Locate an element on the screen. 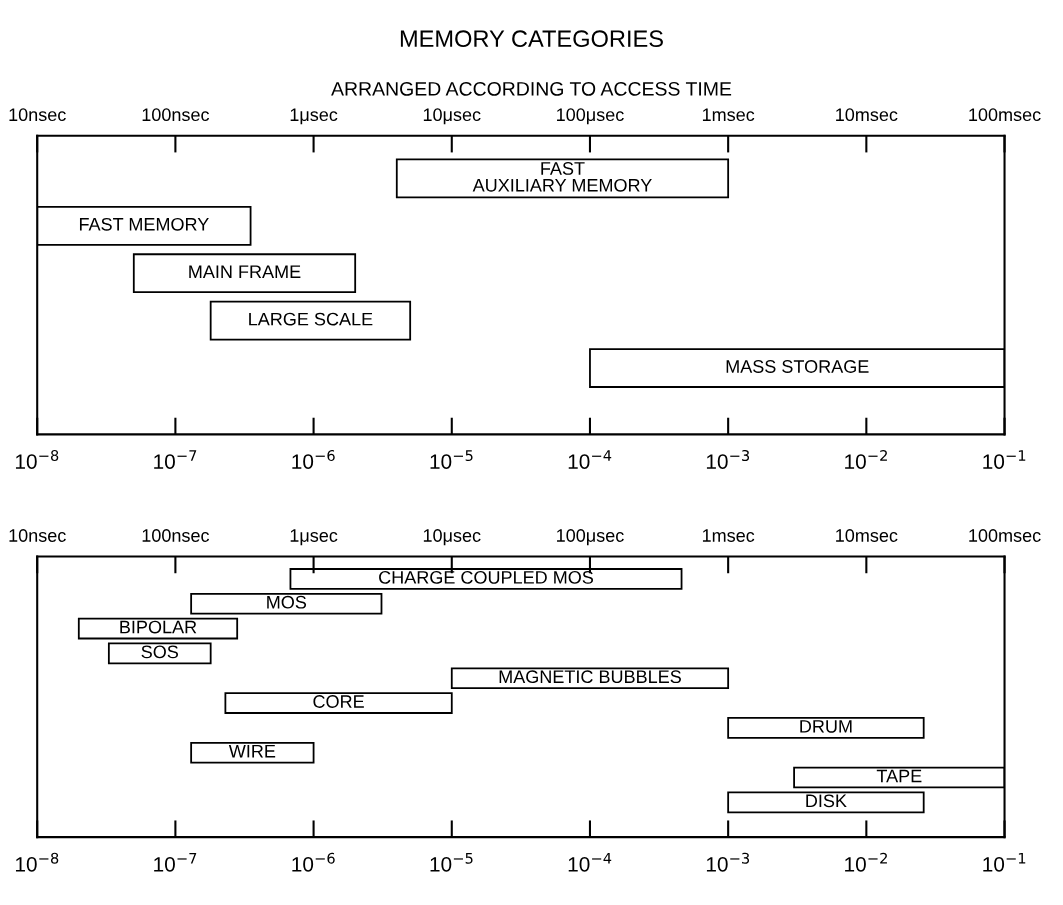  category-label: SOS is located at coordinates (159, 652).